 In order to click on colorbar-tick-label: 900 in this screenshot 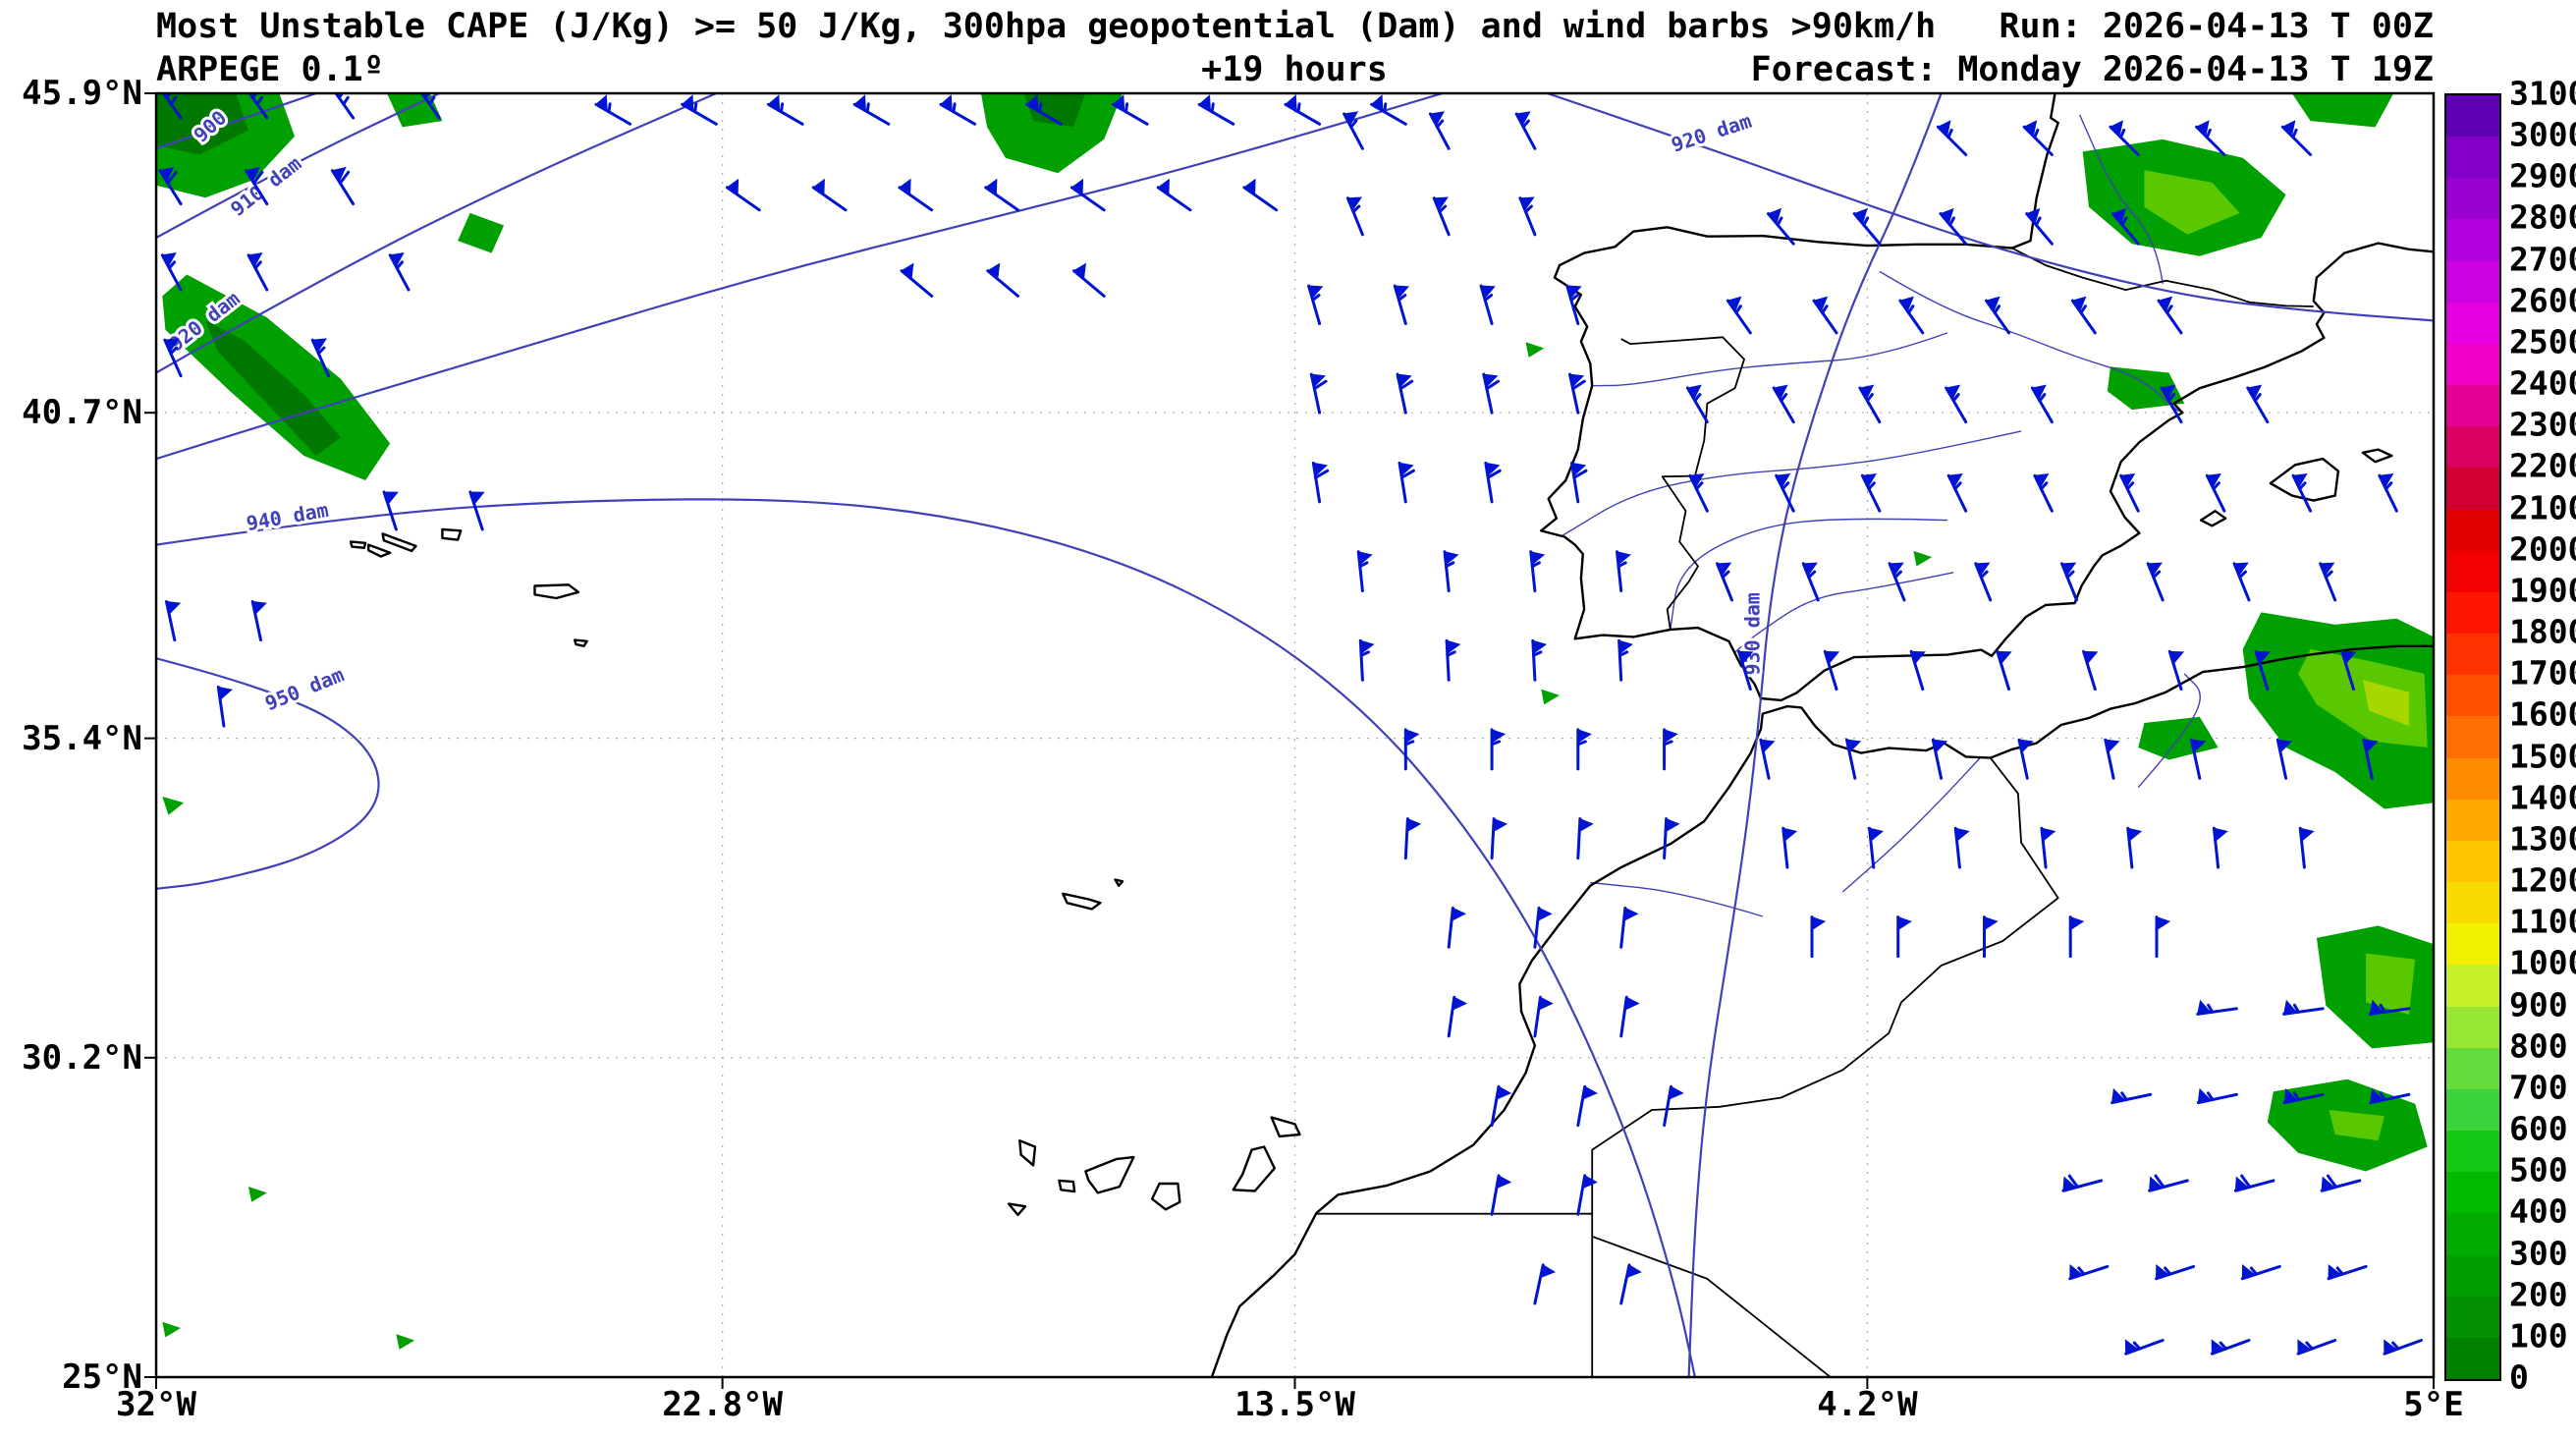, I will do `click(2538, 1004)`.